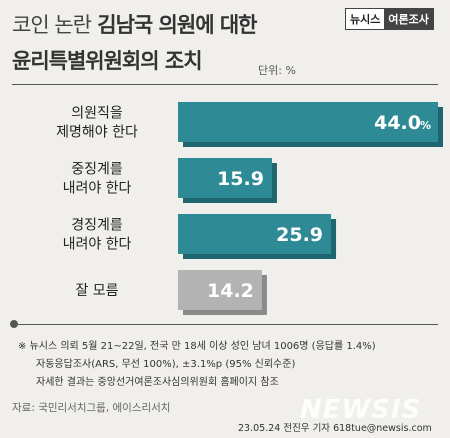 This screenshot has width=450, height=438. I want to click on chart-title: 코인 논란 김남국 의원에 대한, so click(134, 24).